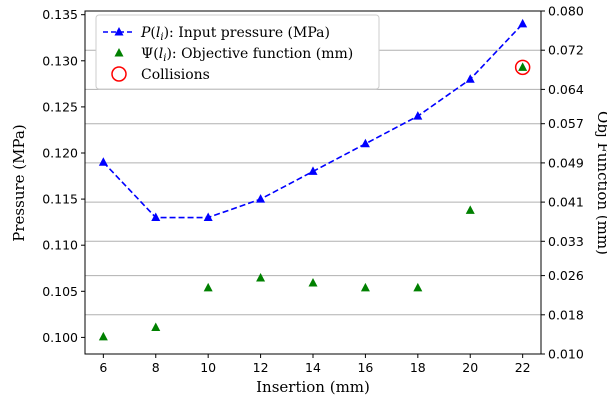 This screenshot has height=400, width=607. Describe the element at coordinates (566, 202) in the screenshot. I see `right-y-tick-label: 0.041` at that location.